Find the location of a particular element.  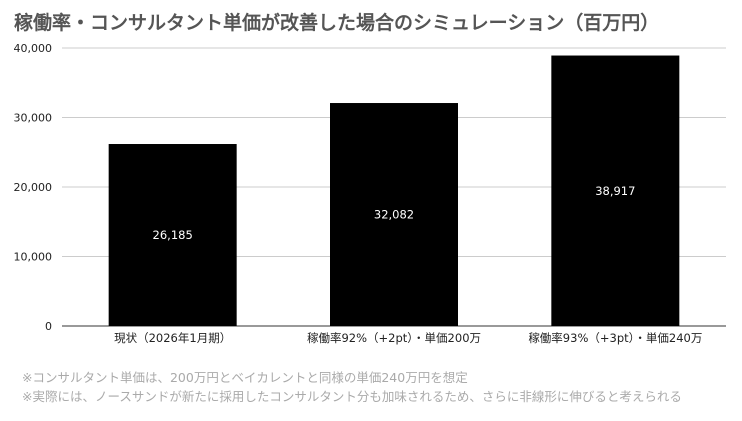

category-label-2: 稼働率93%（+3pt）・単価240万 is located at coordinates (615, 338).